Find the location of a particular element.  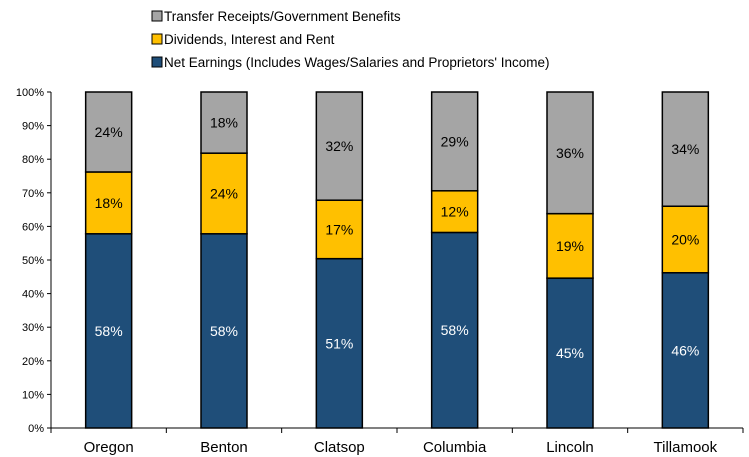

x-category-label: Tillamook is located at coordinates (686, 447).